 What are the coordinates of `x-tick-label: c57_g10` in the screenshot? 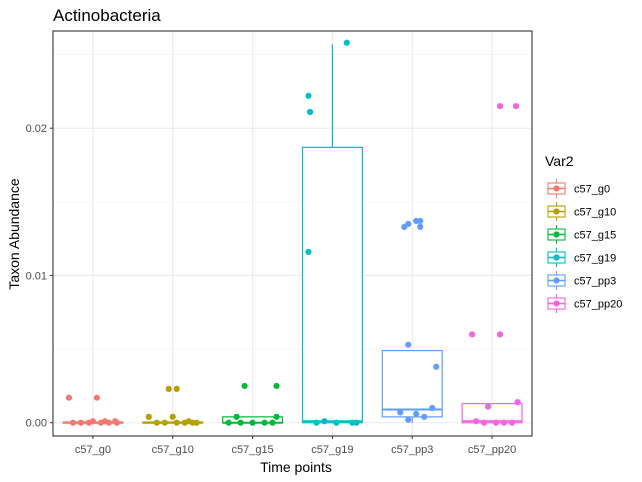 It's located at (173, 450).